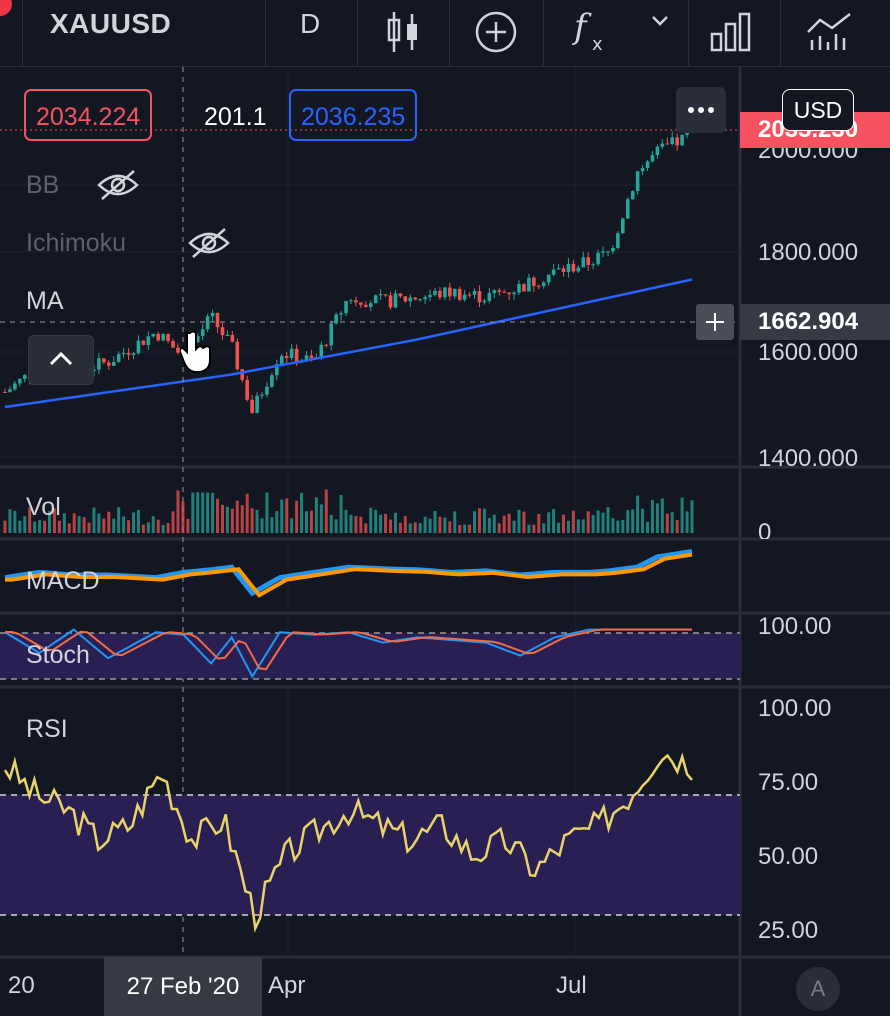 Image resolution: width=890 pixels, height=1016 pixels. Describe the element at coordinates (818, 989) in the screenshot. I see `auto-scale-button: A` at that location.